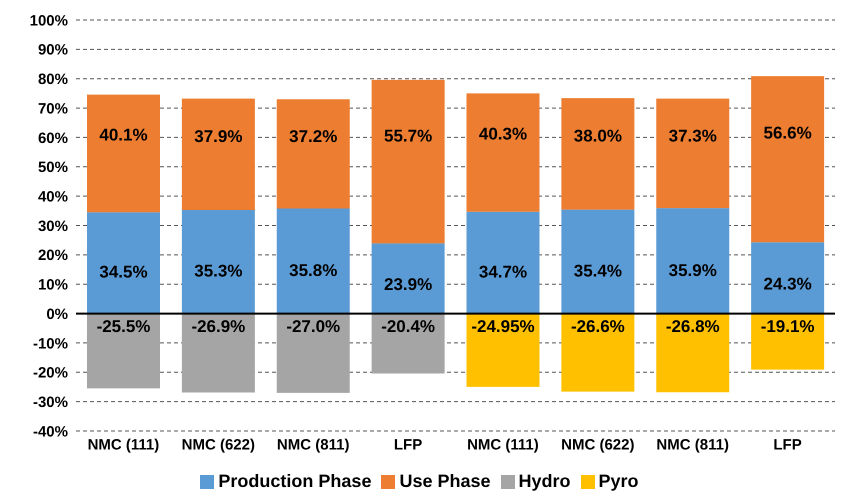 This screenshot has width=851, height=504. I want to click on y-tick-label: 80%, so click(53, 79).